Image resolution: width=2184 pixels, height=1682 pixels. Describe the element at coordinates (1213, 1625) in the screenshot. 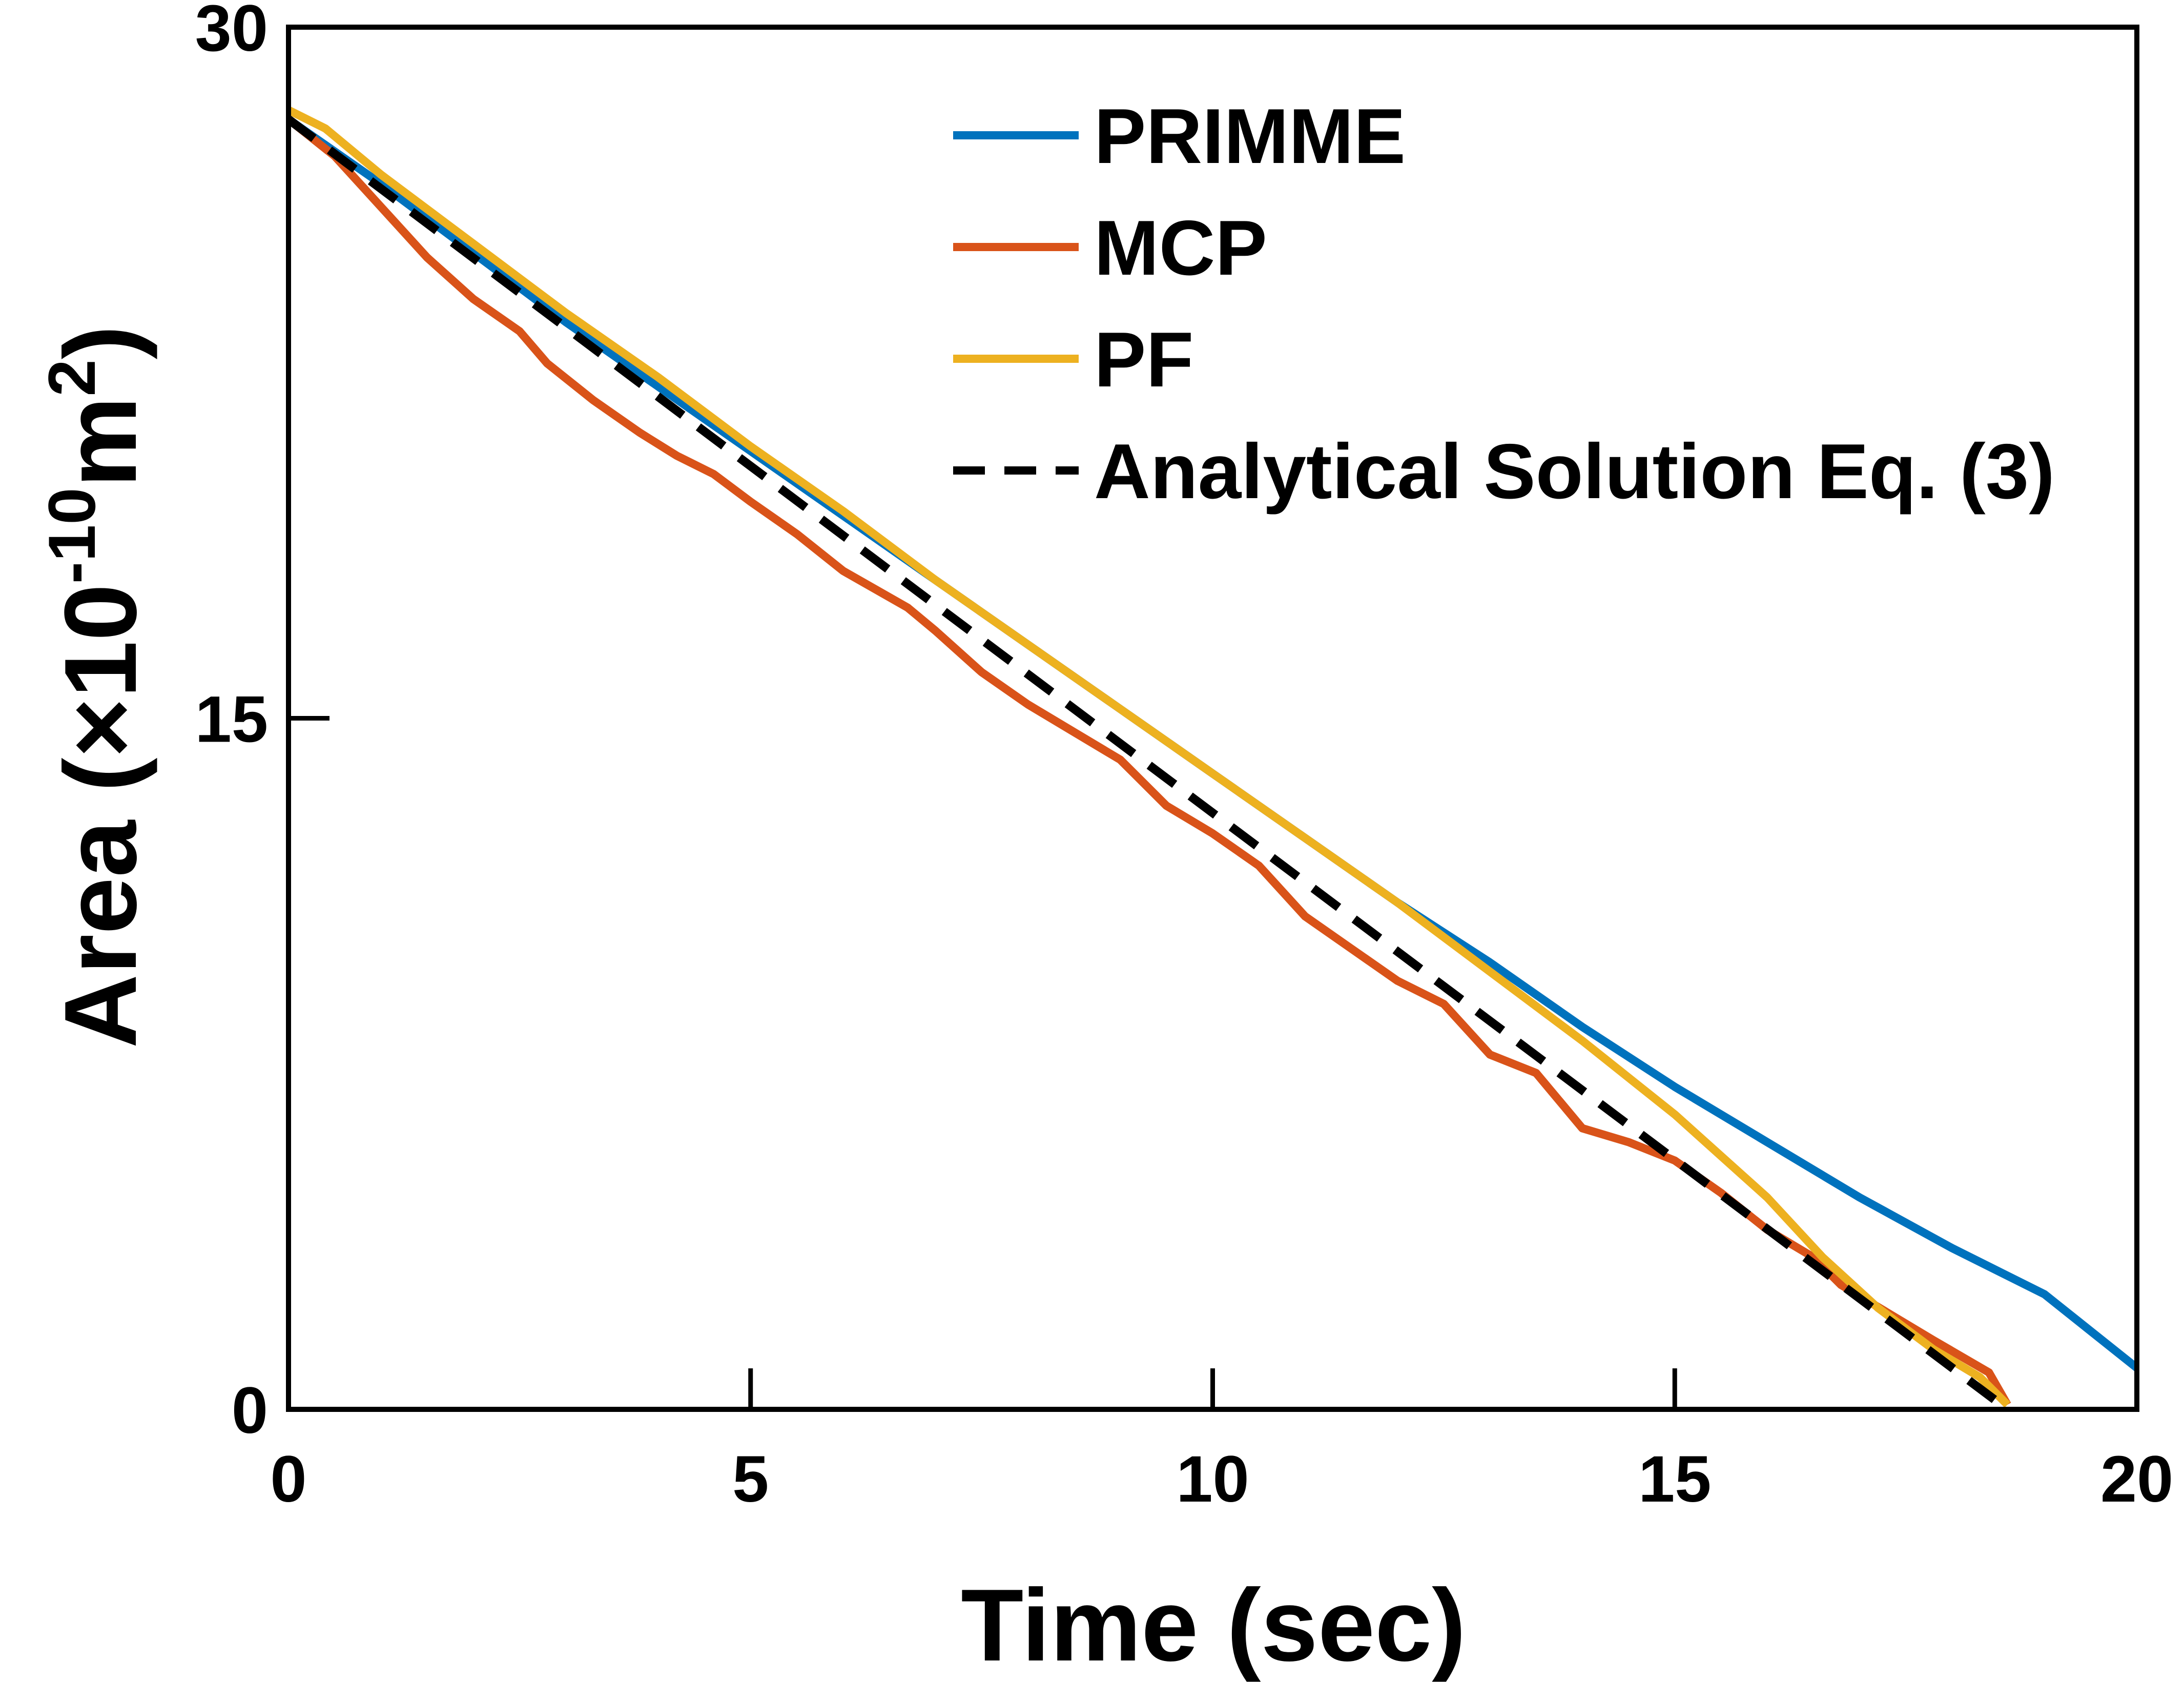

I see `x-axis-label: Time (sec)` at that location.